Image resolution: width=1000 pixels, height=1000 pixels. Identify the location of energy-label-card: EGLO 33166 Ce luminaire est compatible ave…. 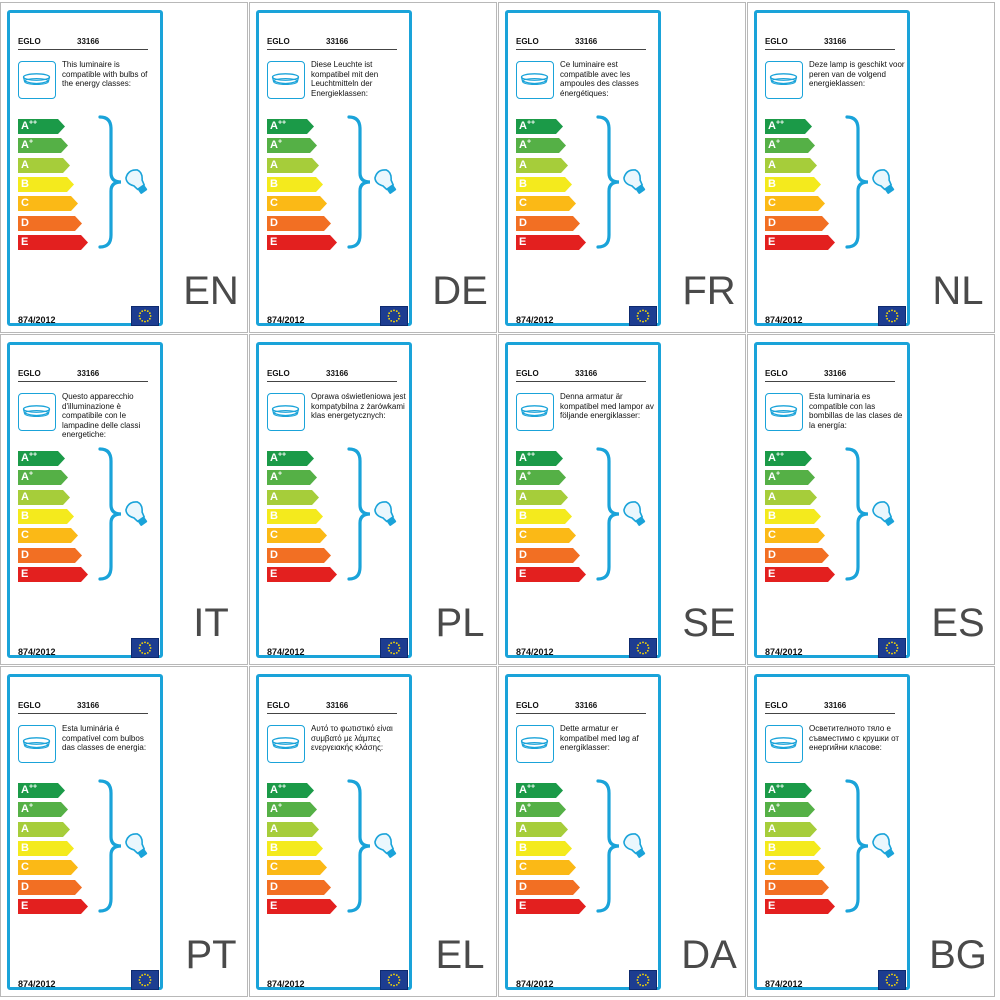
(583, 168).